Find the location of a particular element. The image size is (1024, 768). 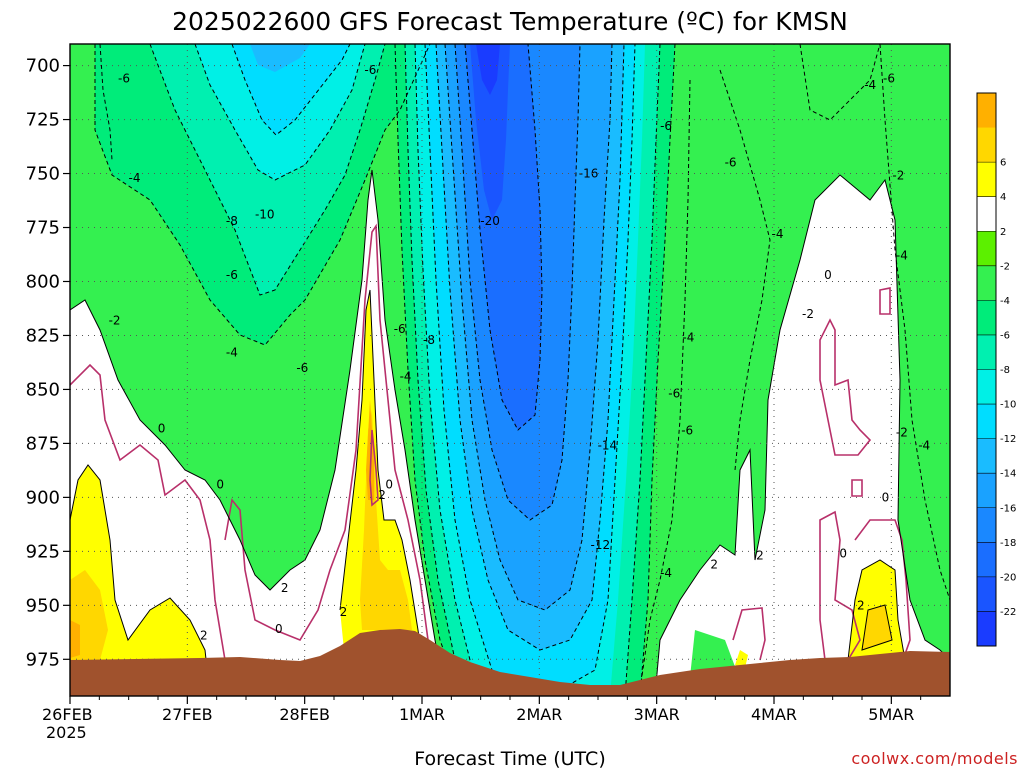

y-tick-label: 825 is located at coordinates (43, 335).